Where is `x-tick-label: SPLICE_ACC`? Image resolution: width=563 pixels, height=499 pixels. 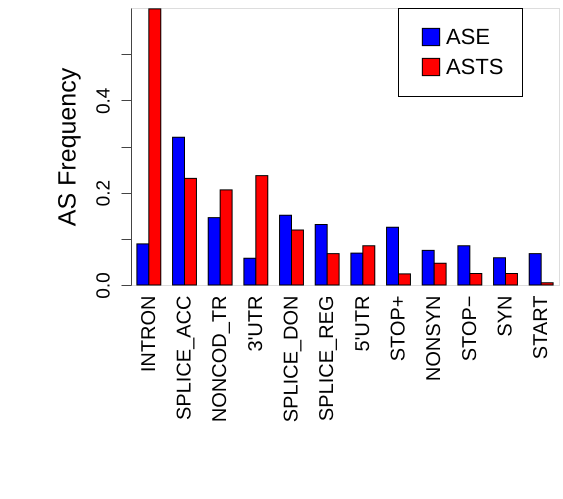 x-tick-label: SPLICE_ACC is located at coordinates (185, 358).